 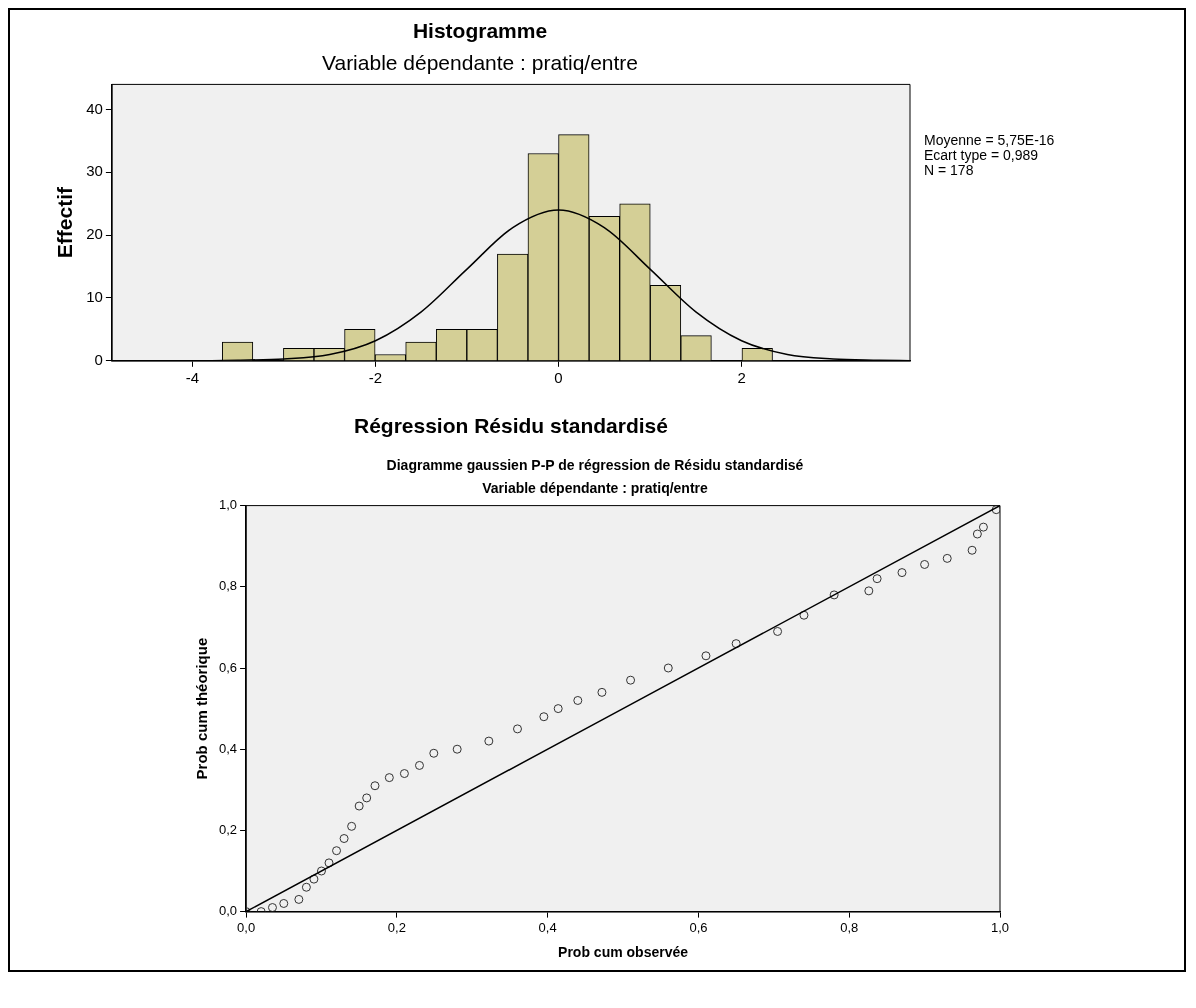 I want to click on y-tick-label: 1,0, so click(x=228, y=505).